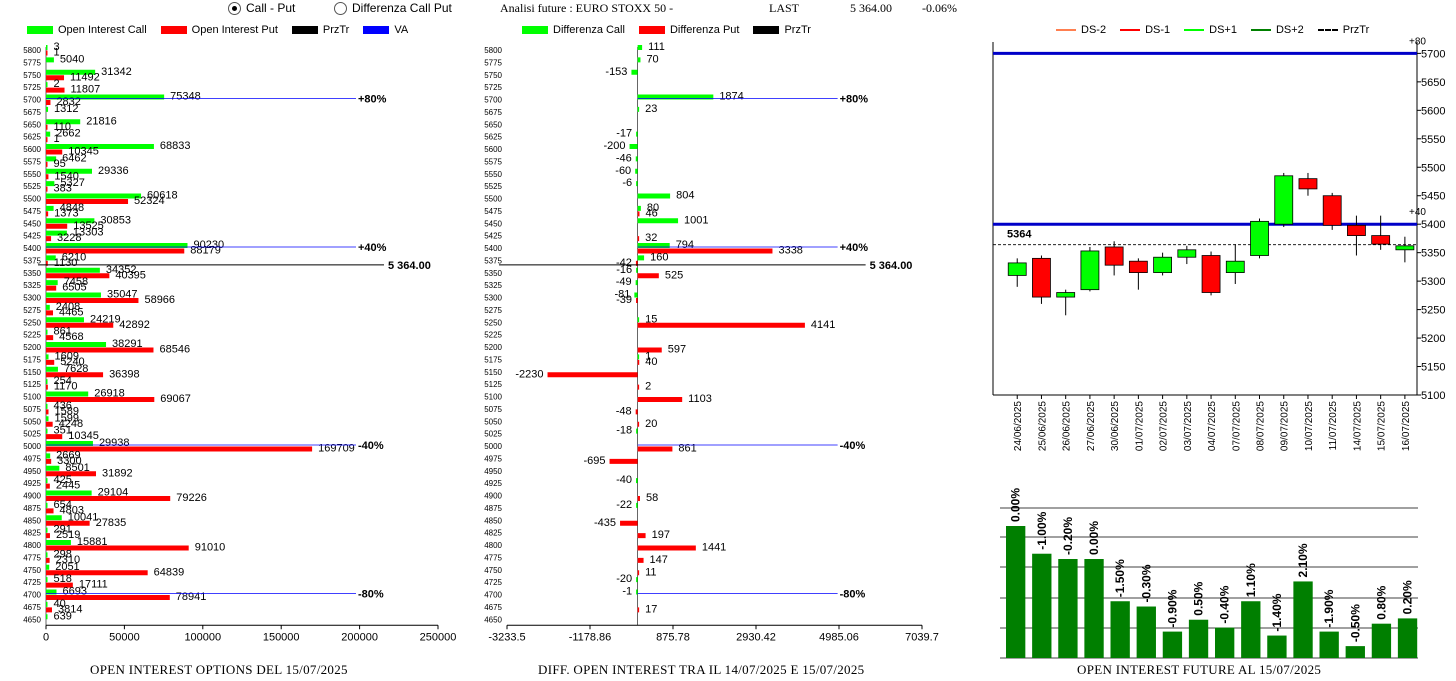 This screenshot has height=681, width=1456. I want to click on future-oi-label: -0.90%, so click(1172, 608).